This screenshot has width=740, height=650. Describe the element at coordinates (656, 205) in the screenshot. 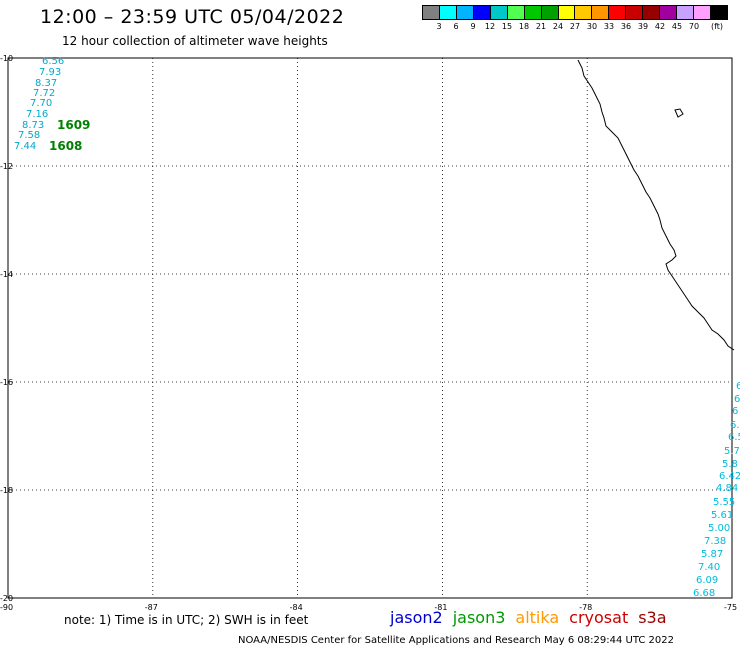

I see `coastline` at that location.